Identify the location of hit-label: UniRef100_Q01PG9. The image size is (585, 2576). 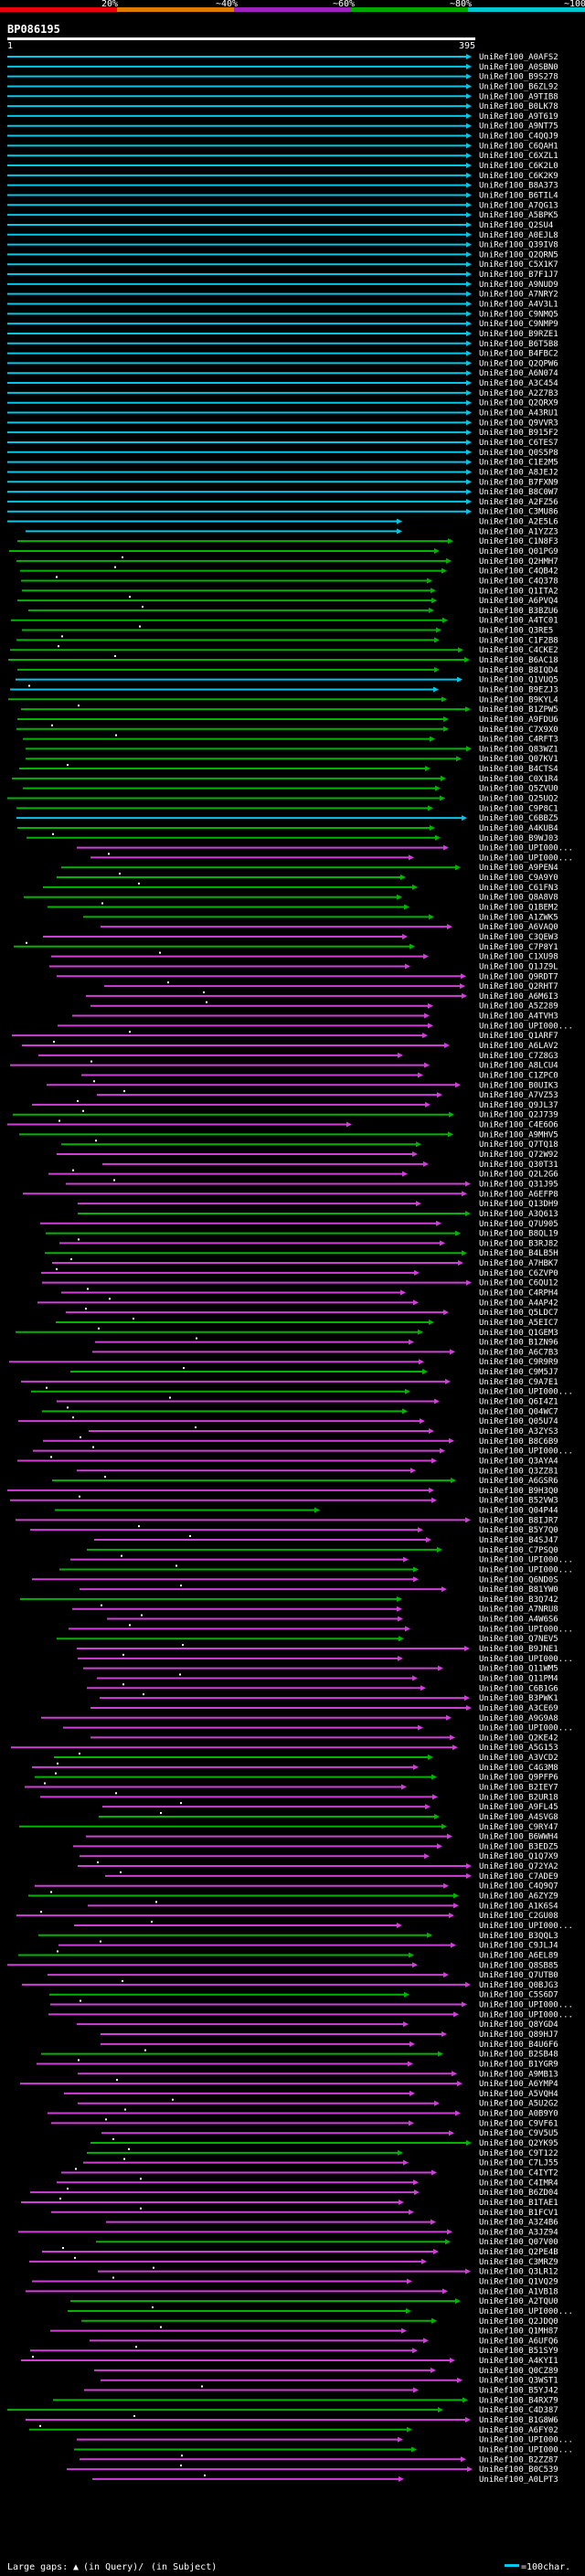
(518, 552).